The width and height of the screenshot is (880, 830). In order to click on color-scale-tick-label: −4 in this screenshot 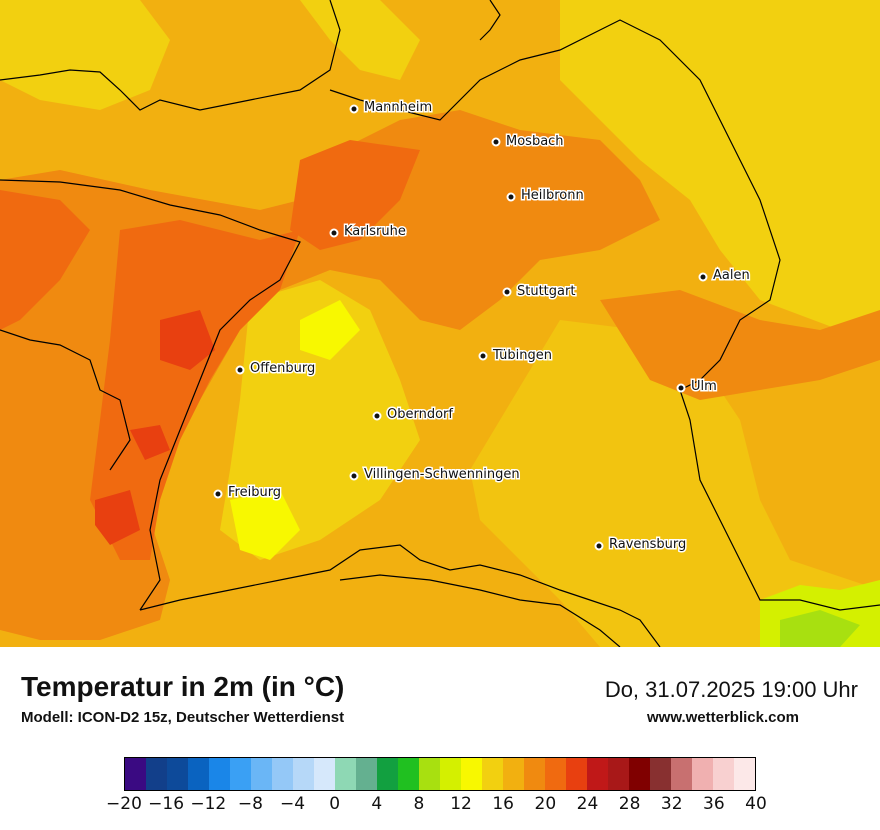, I will do `click(293, 804)`.